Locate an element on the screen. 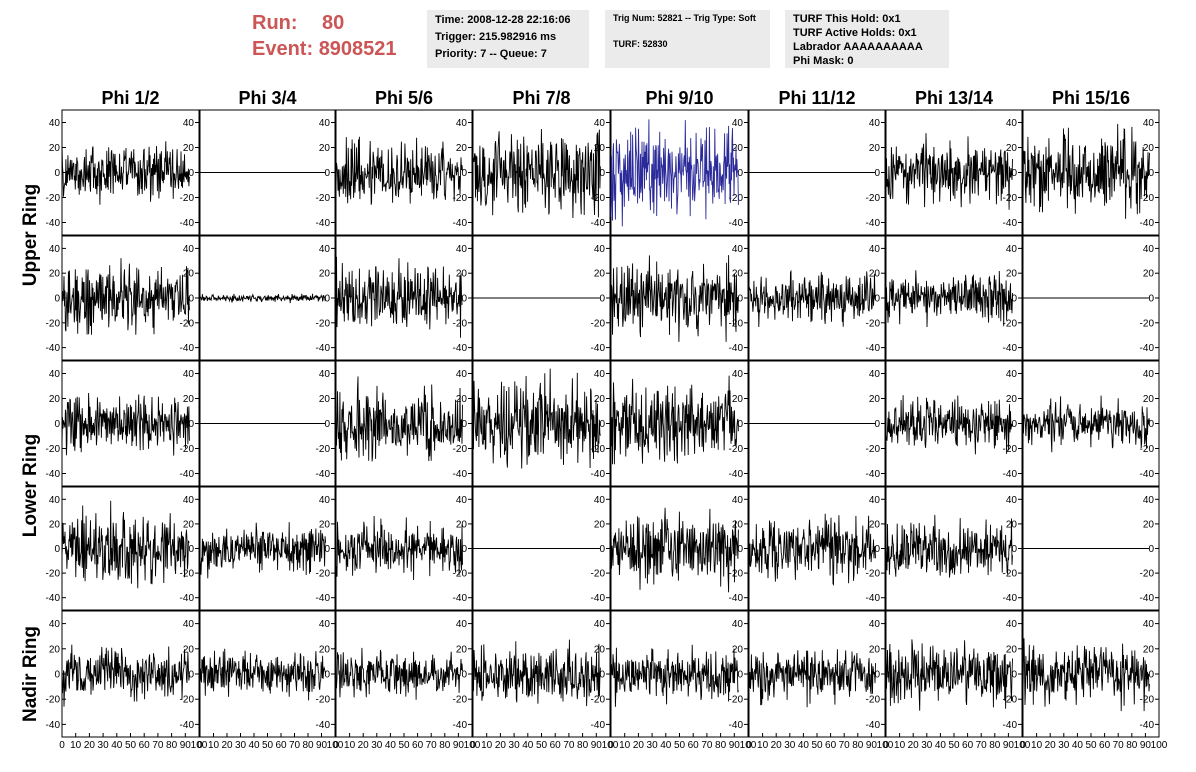 The height and width of the screenshot is (772, 1196). labrador-text: Labrador AAAAAAAAAA is located at coordinates (858, 47).